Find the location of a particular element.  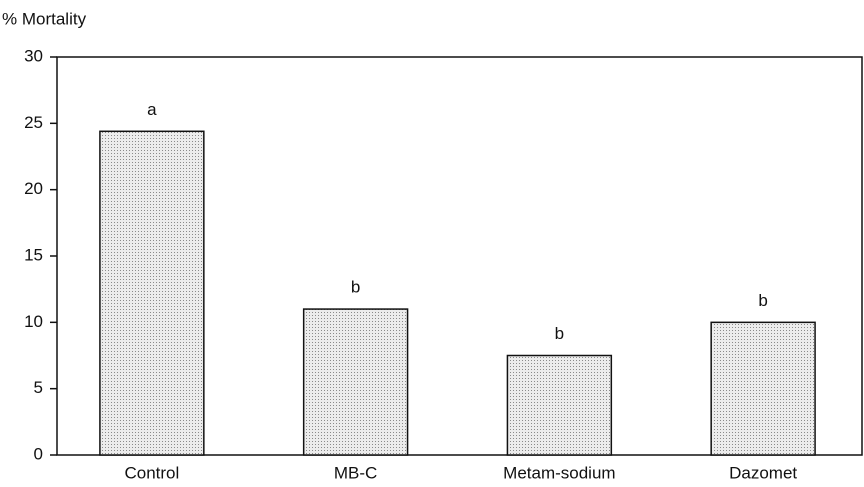

significance-label: a is located at coordinates (152, 109).